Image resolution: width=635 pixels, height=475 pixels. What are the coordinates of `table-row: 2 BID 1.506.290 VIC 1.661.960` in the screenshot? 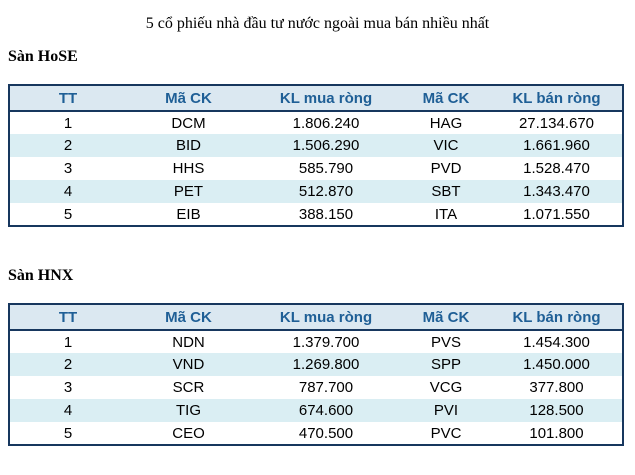 It's located at (316, 145).